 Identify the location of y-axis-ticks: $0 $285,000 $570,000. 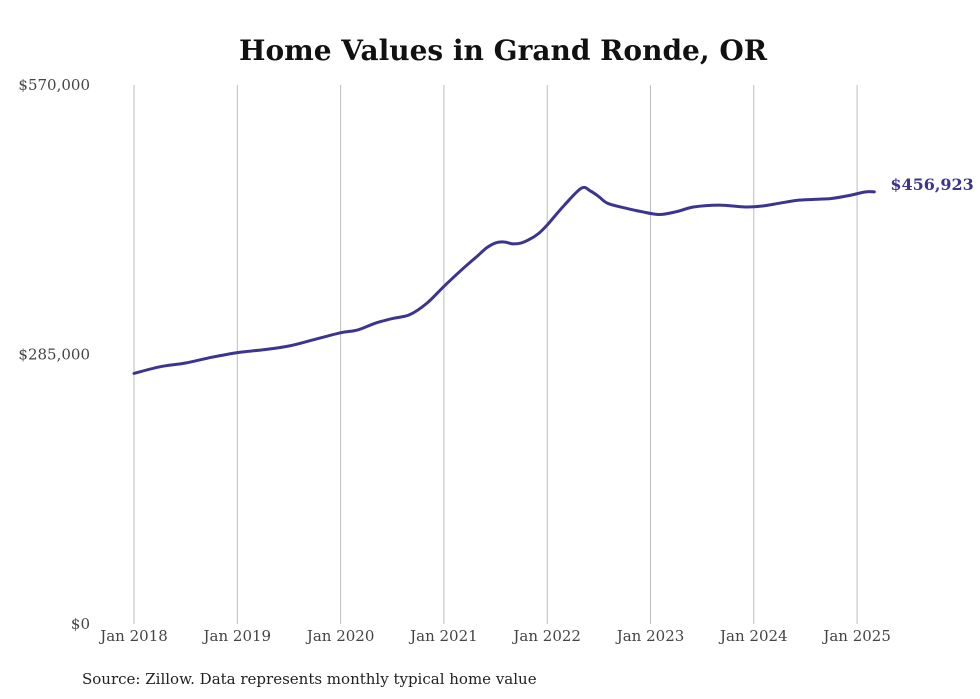
(54, 354).